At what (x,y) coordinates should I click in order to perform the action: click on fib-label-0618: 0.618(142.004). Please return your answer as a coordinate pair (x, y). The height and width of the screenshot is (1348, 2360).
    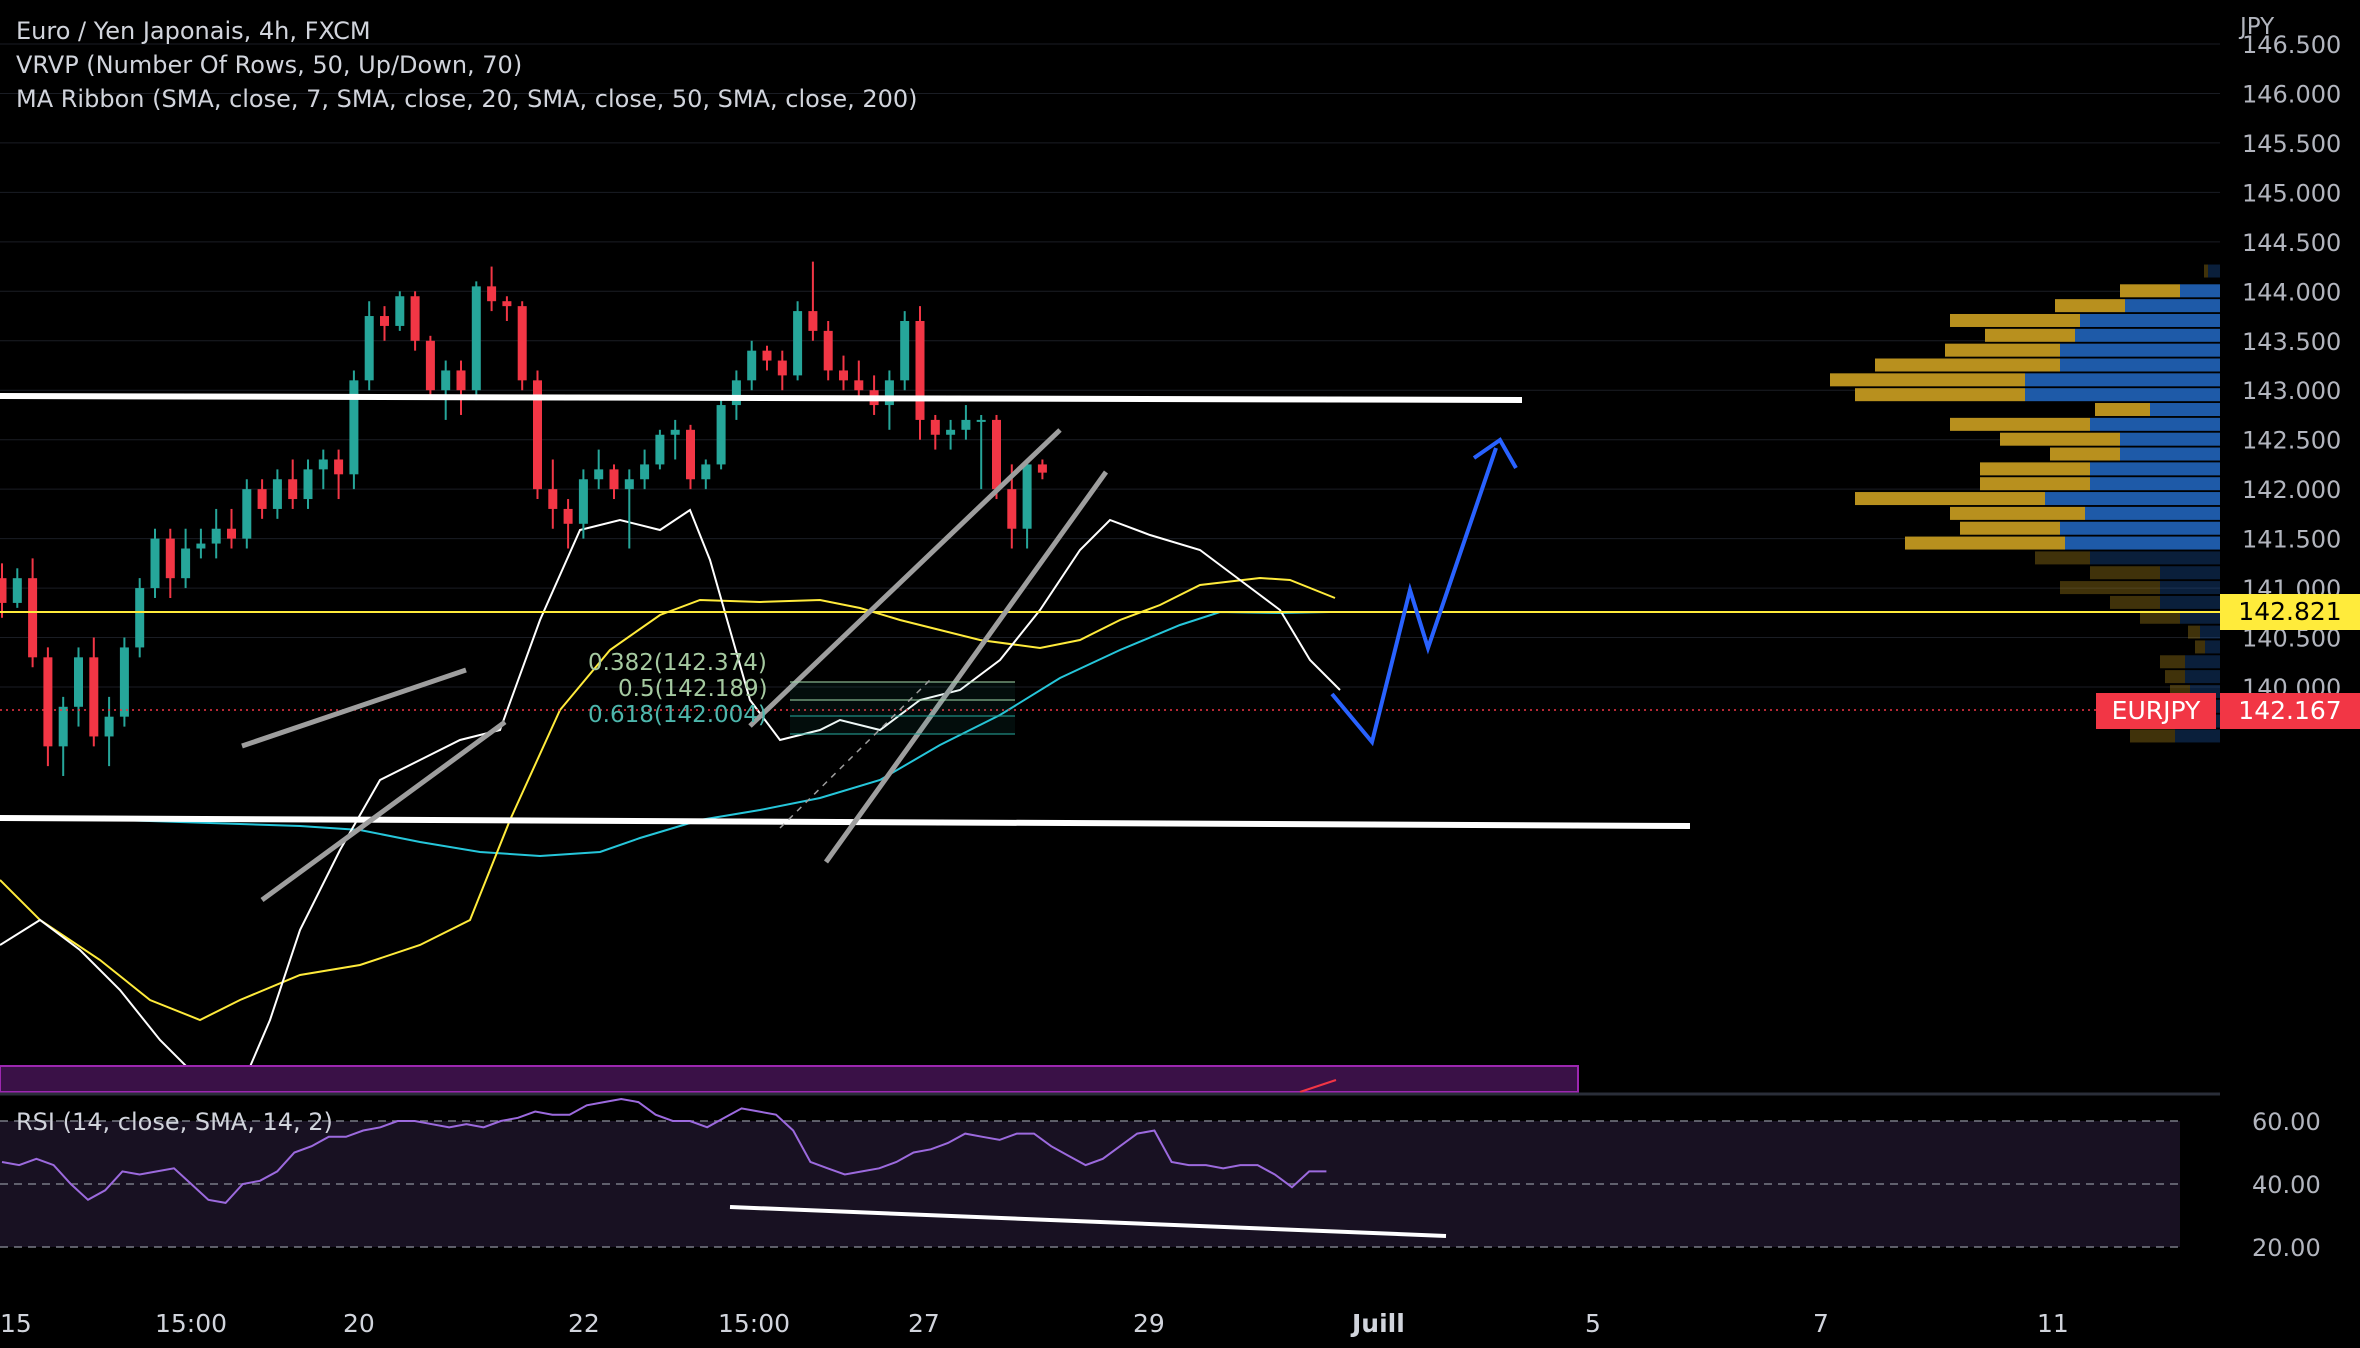
    Looking at the image, I should click on (677, 715).